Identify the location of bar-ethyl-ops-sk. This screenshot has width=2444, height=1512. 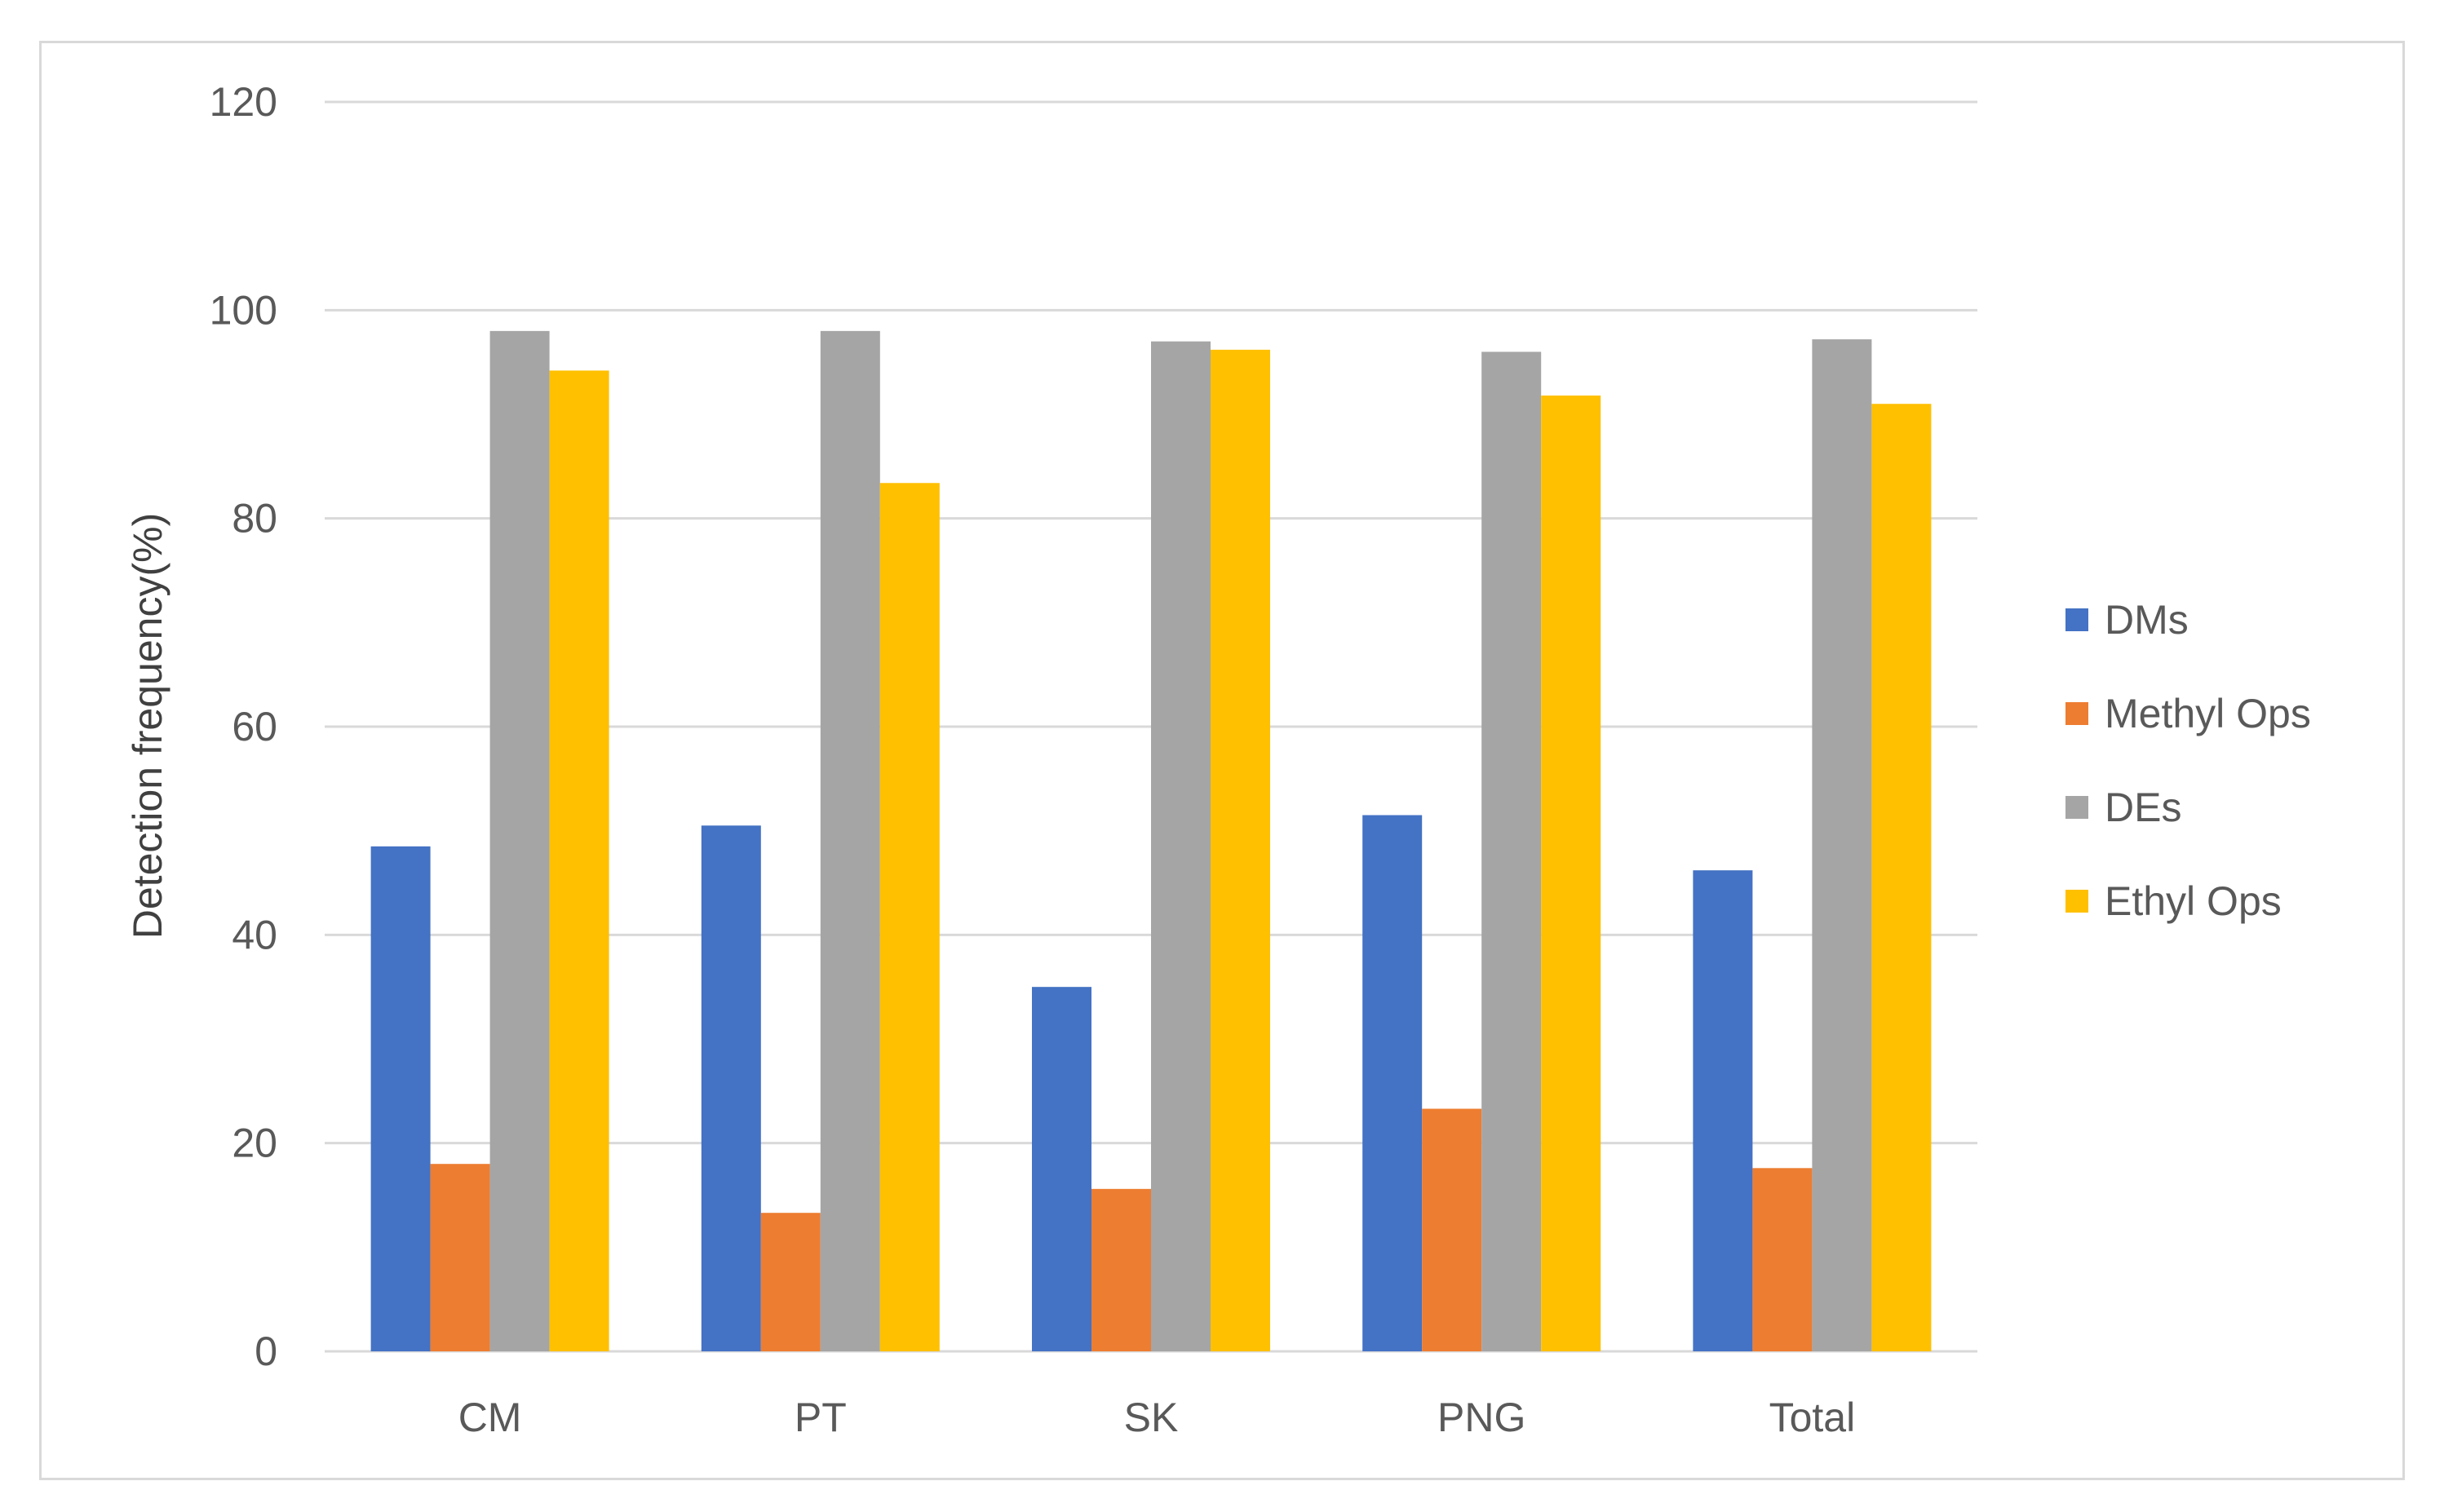
(1240, 850).